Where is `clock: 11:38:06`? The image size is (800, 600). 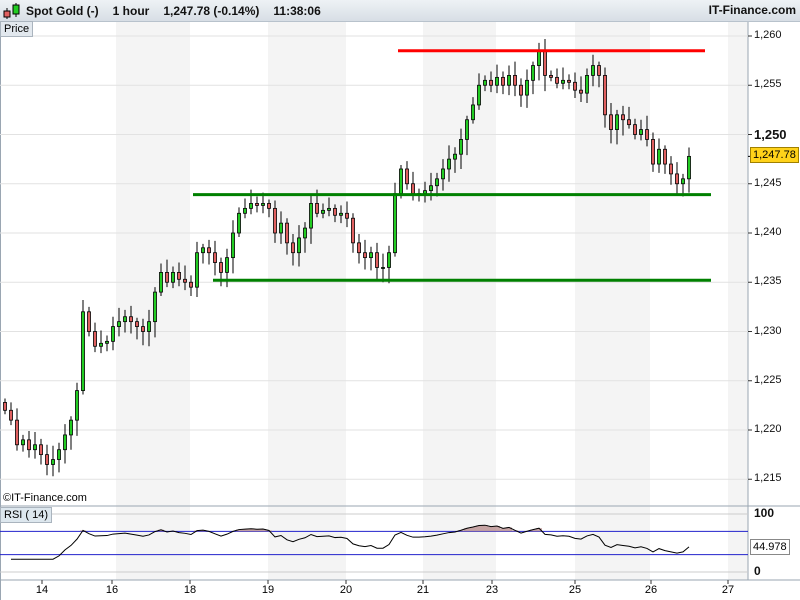 clock: 11:38:06 is located at coordinates (297, 10).